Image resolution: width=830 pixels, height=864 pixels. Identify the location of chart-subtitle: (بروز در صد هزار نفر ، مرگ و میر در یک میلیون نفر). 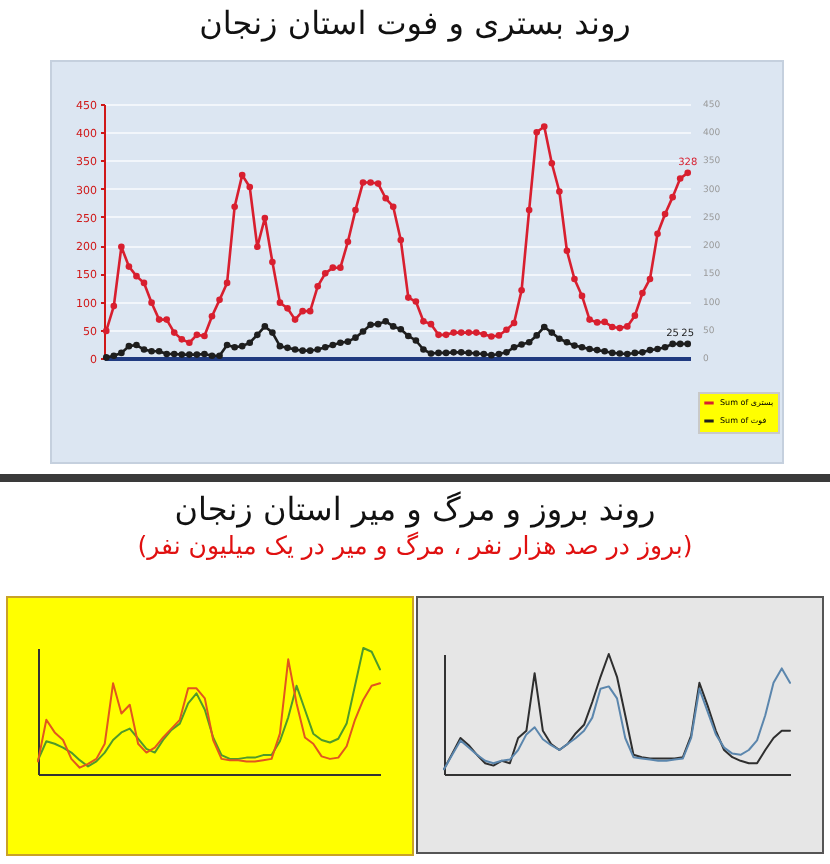
(415, 545).